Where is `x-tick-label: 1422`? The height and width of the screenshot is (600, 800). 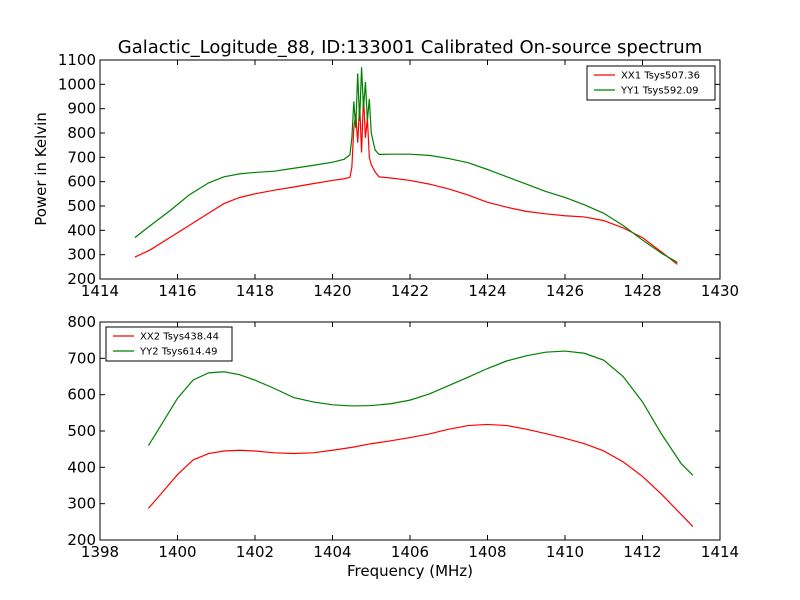 x-tick-label: 1422 is located at coordinates (410, 291).